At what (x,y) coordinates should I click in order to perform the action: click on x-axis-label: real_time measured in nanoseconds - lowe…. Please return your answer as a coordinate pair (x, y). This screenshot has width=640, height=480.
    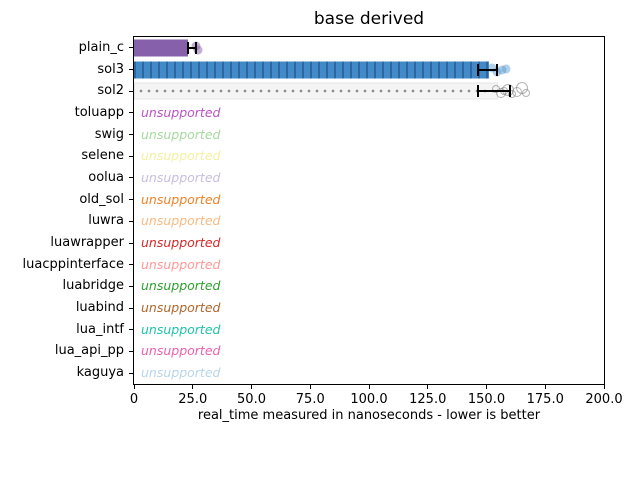
    Looking at the image, I should click on (369, 415).